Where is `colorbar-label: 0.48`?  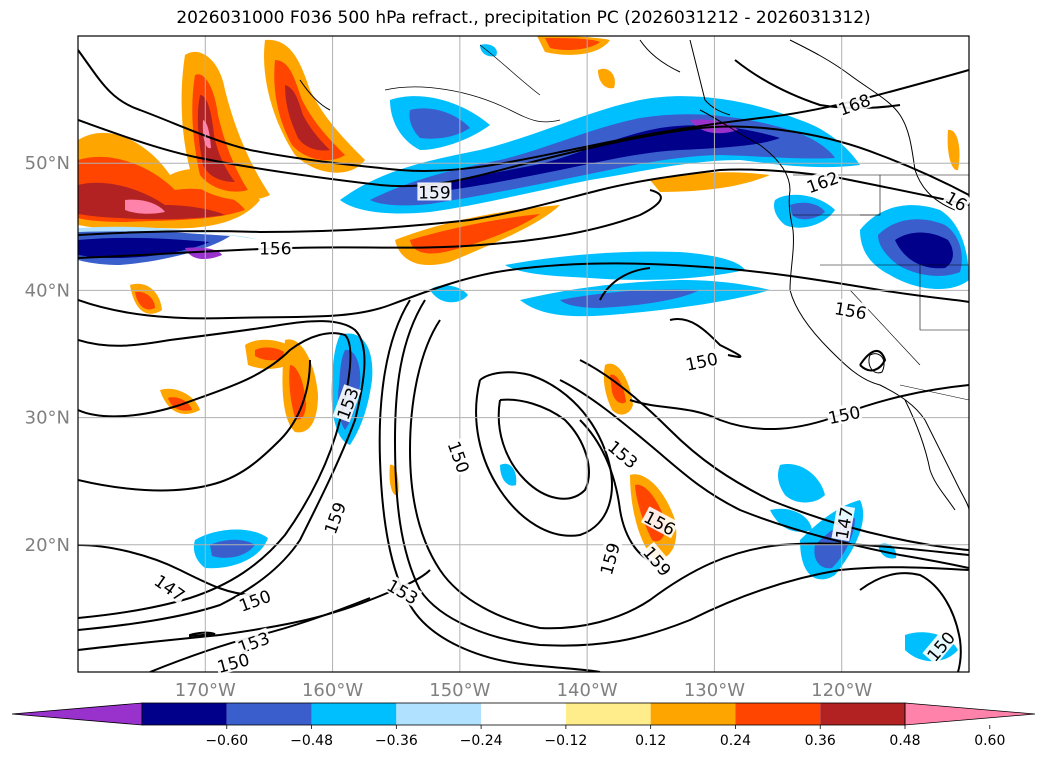
colorbar-label: 0.48 is located at coordinates (904, 741).